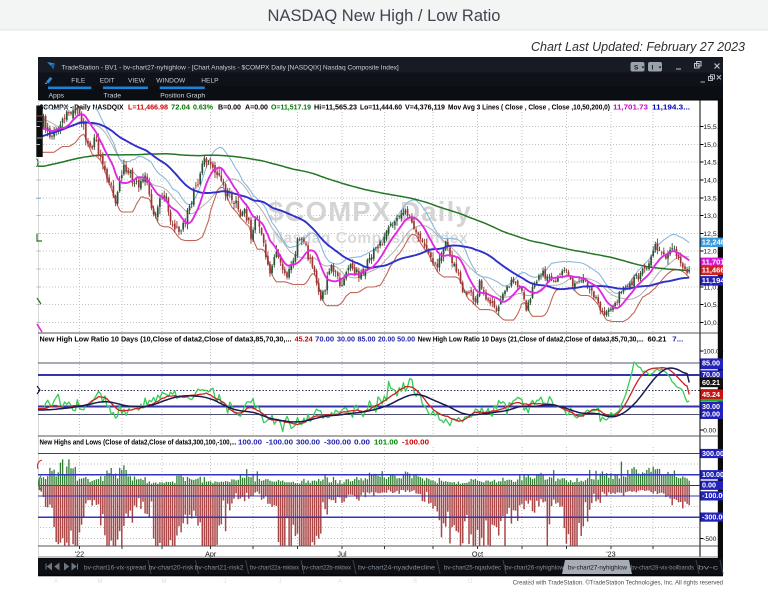  I want to click on svg-text: bv-chart27-nyhighlow, so click(598, 567).